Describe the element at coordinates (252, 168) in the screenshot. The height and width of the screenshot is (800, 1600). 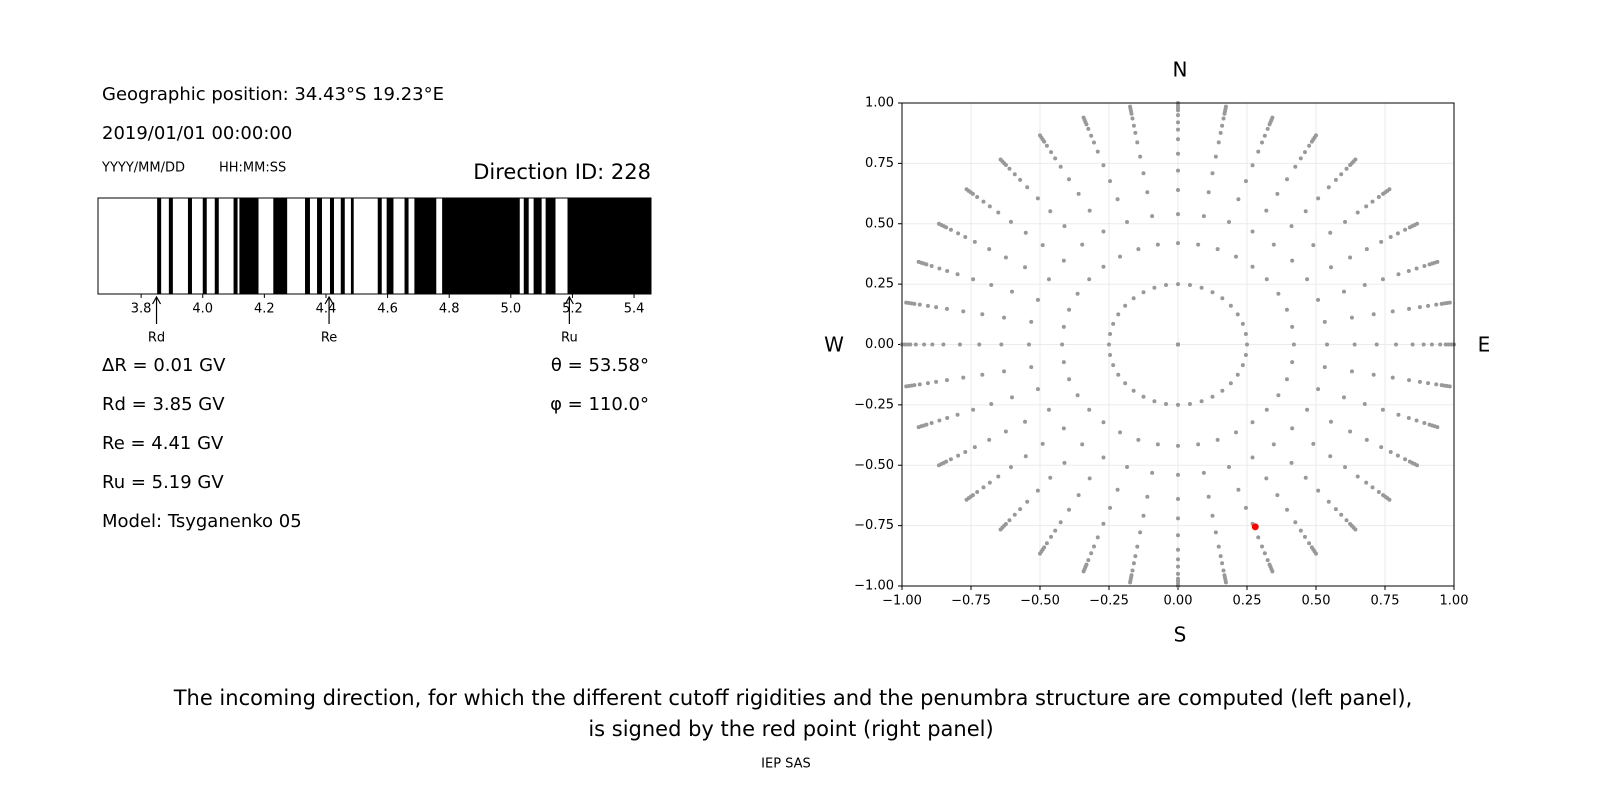
I see `time-format: HH:MM:SS` at that location.